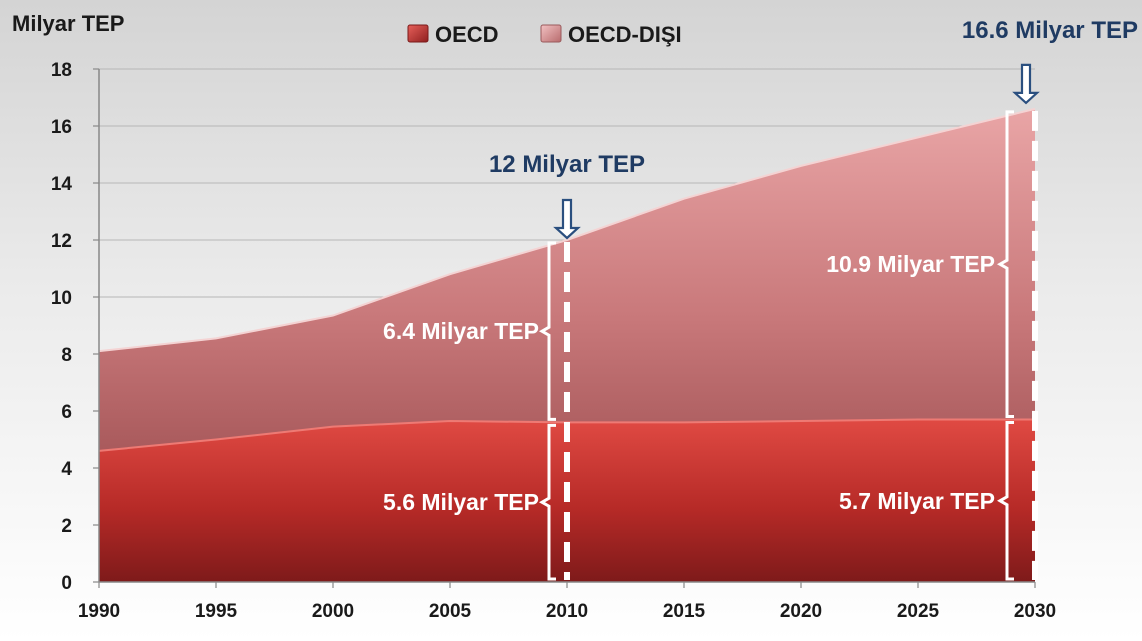 The height and width of the screenshot is (641, 1142). I want to click on x-tick-label: 2005, so click(450, 611).